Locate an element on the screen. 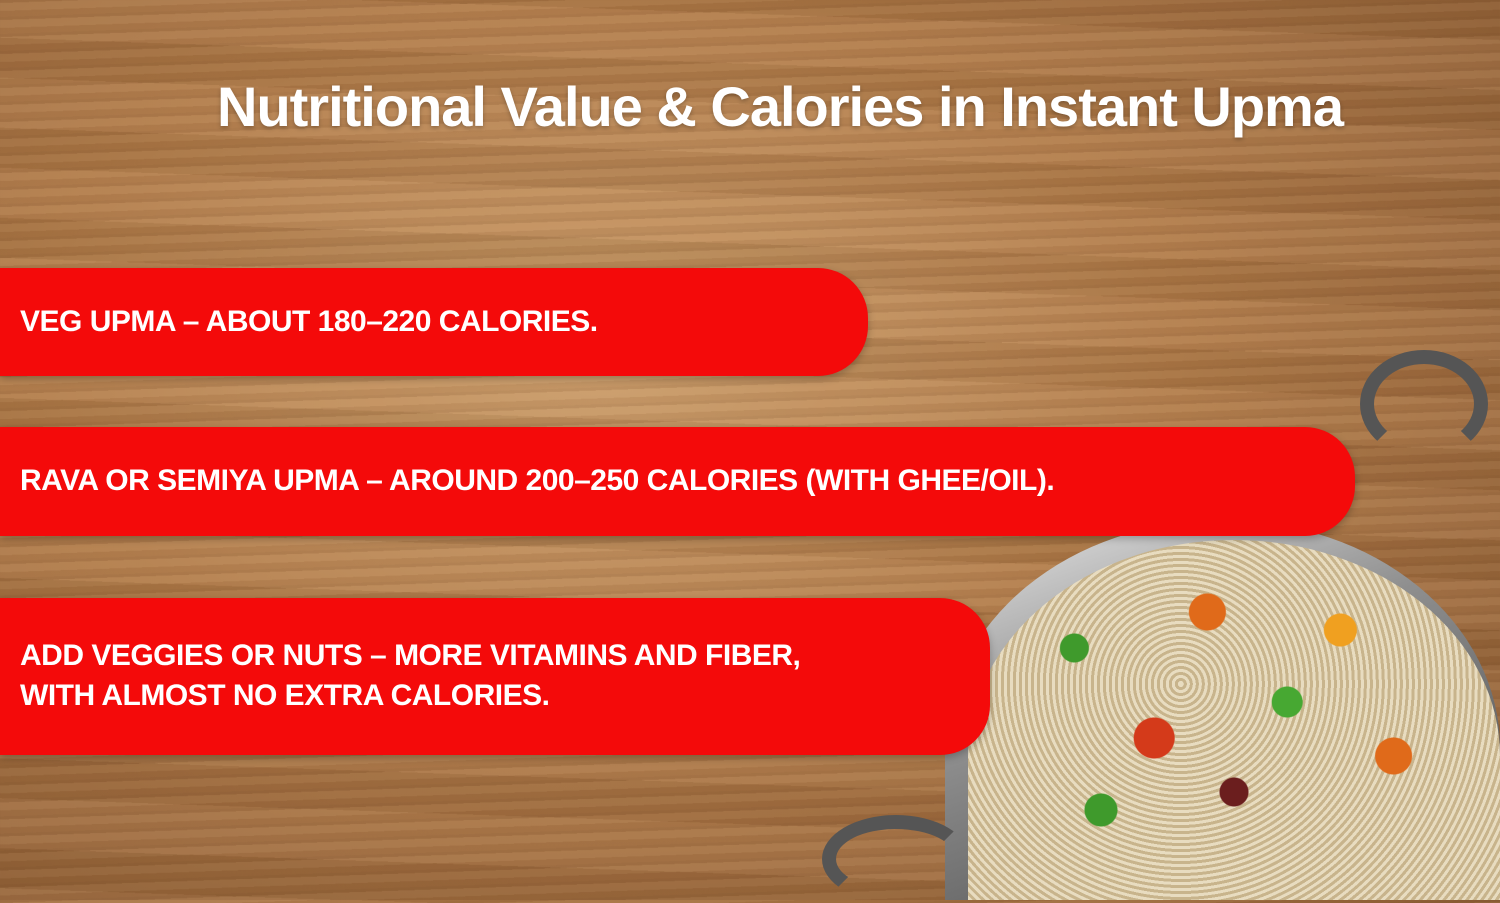  banner-text: VEG UPMA – ABOUT 180–220 CALORIES. is located at coordinates (309, 321).